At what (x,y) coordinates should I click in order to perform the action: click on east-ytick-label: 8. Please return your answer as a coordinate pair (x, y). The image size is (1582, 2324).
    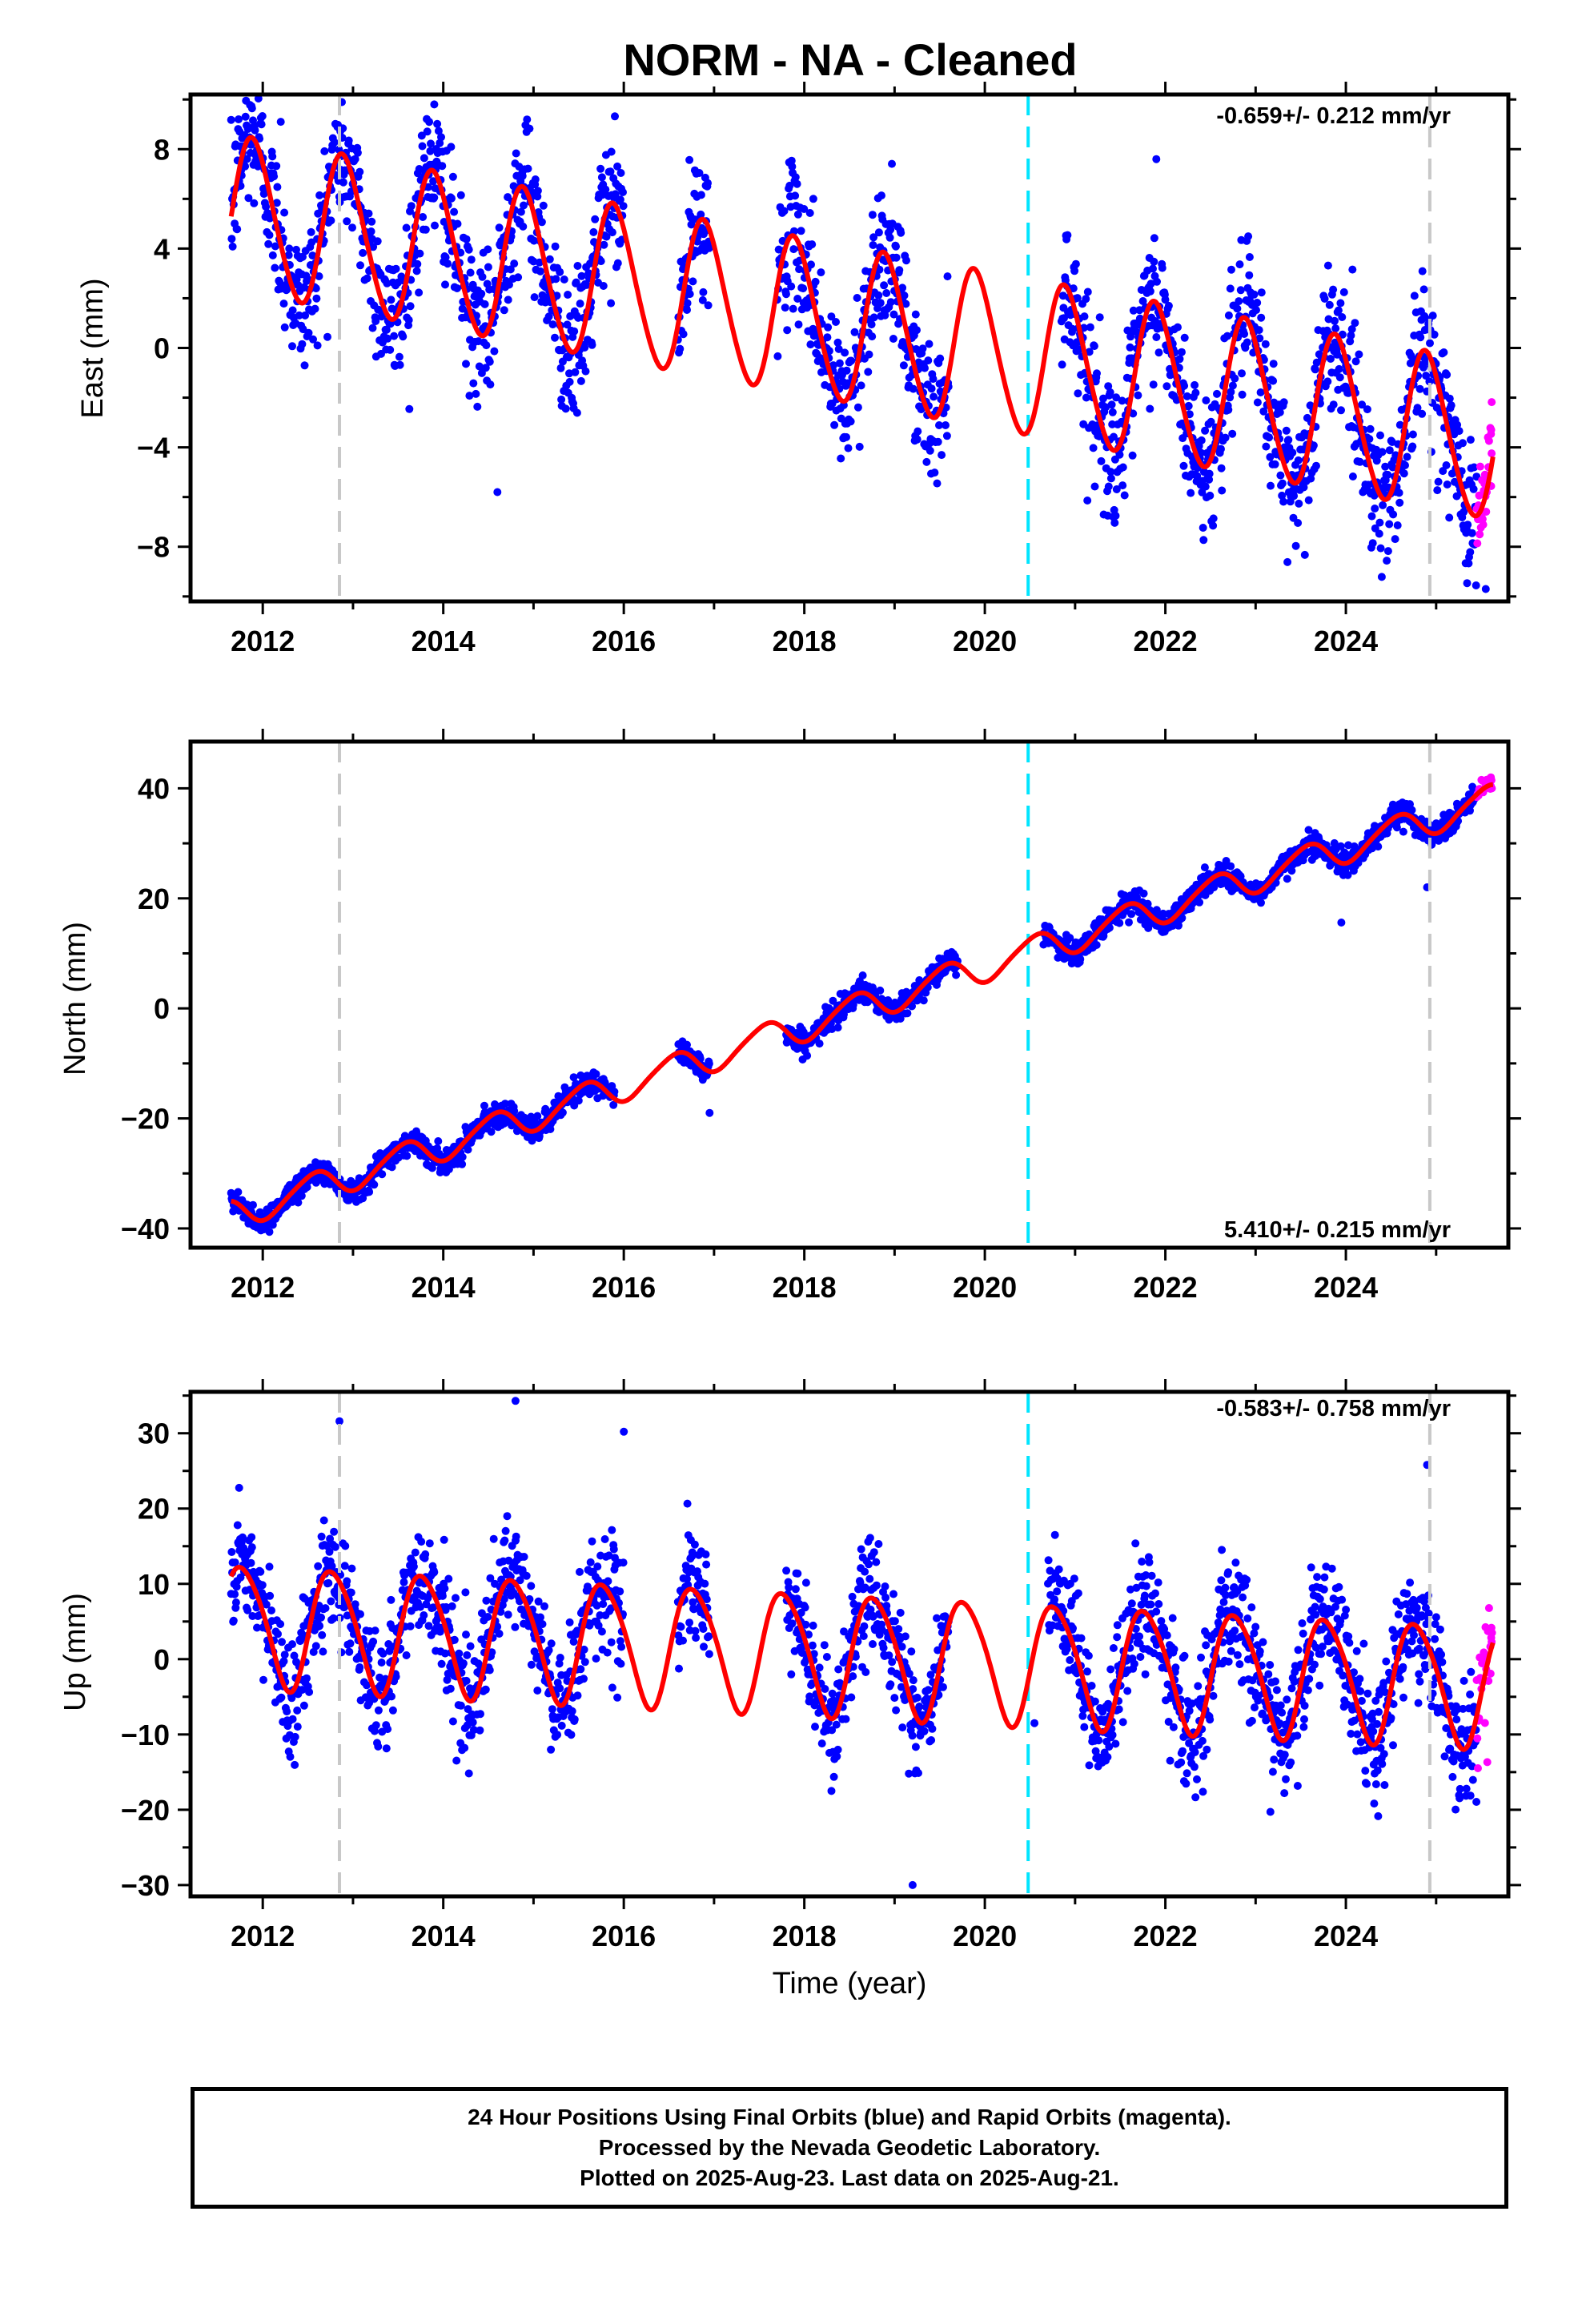
    Looking at the image, I should click on (162, 149).